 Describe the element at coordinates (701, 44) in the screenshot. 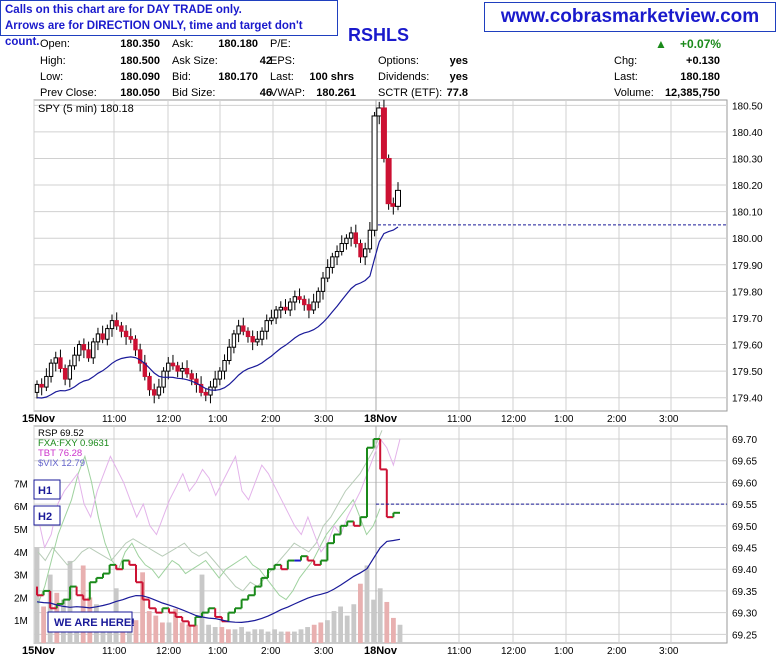

I see `change-percent: +0.07%` at that location.